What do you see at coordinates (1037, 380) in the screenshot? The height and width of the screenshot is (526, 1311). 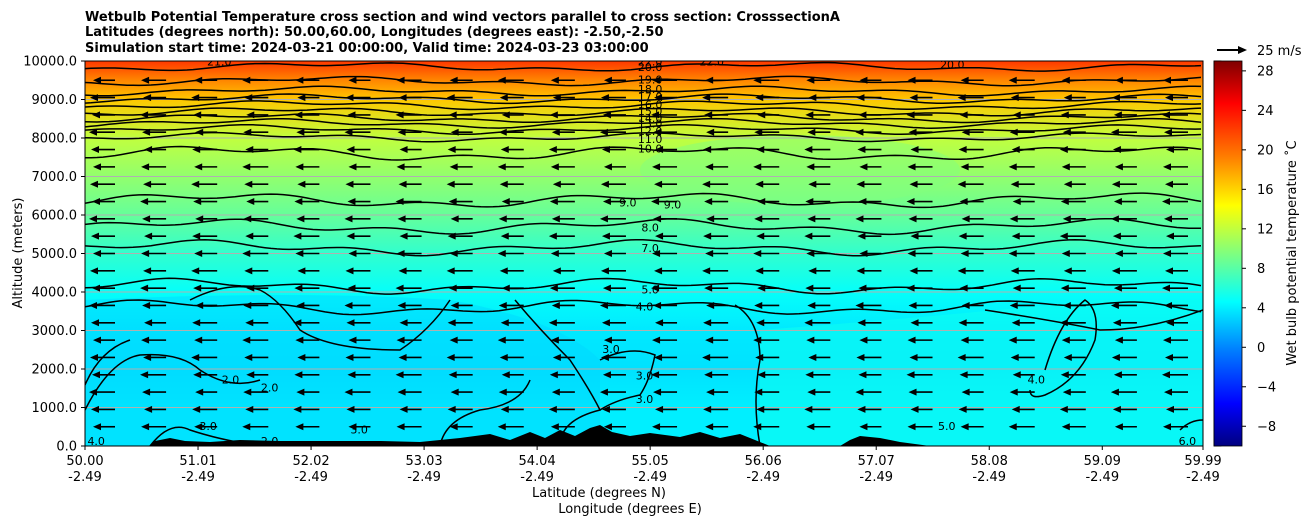 I see `contour-label: 4.0` at bounding box center [1037, 380].